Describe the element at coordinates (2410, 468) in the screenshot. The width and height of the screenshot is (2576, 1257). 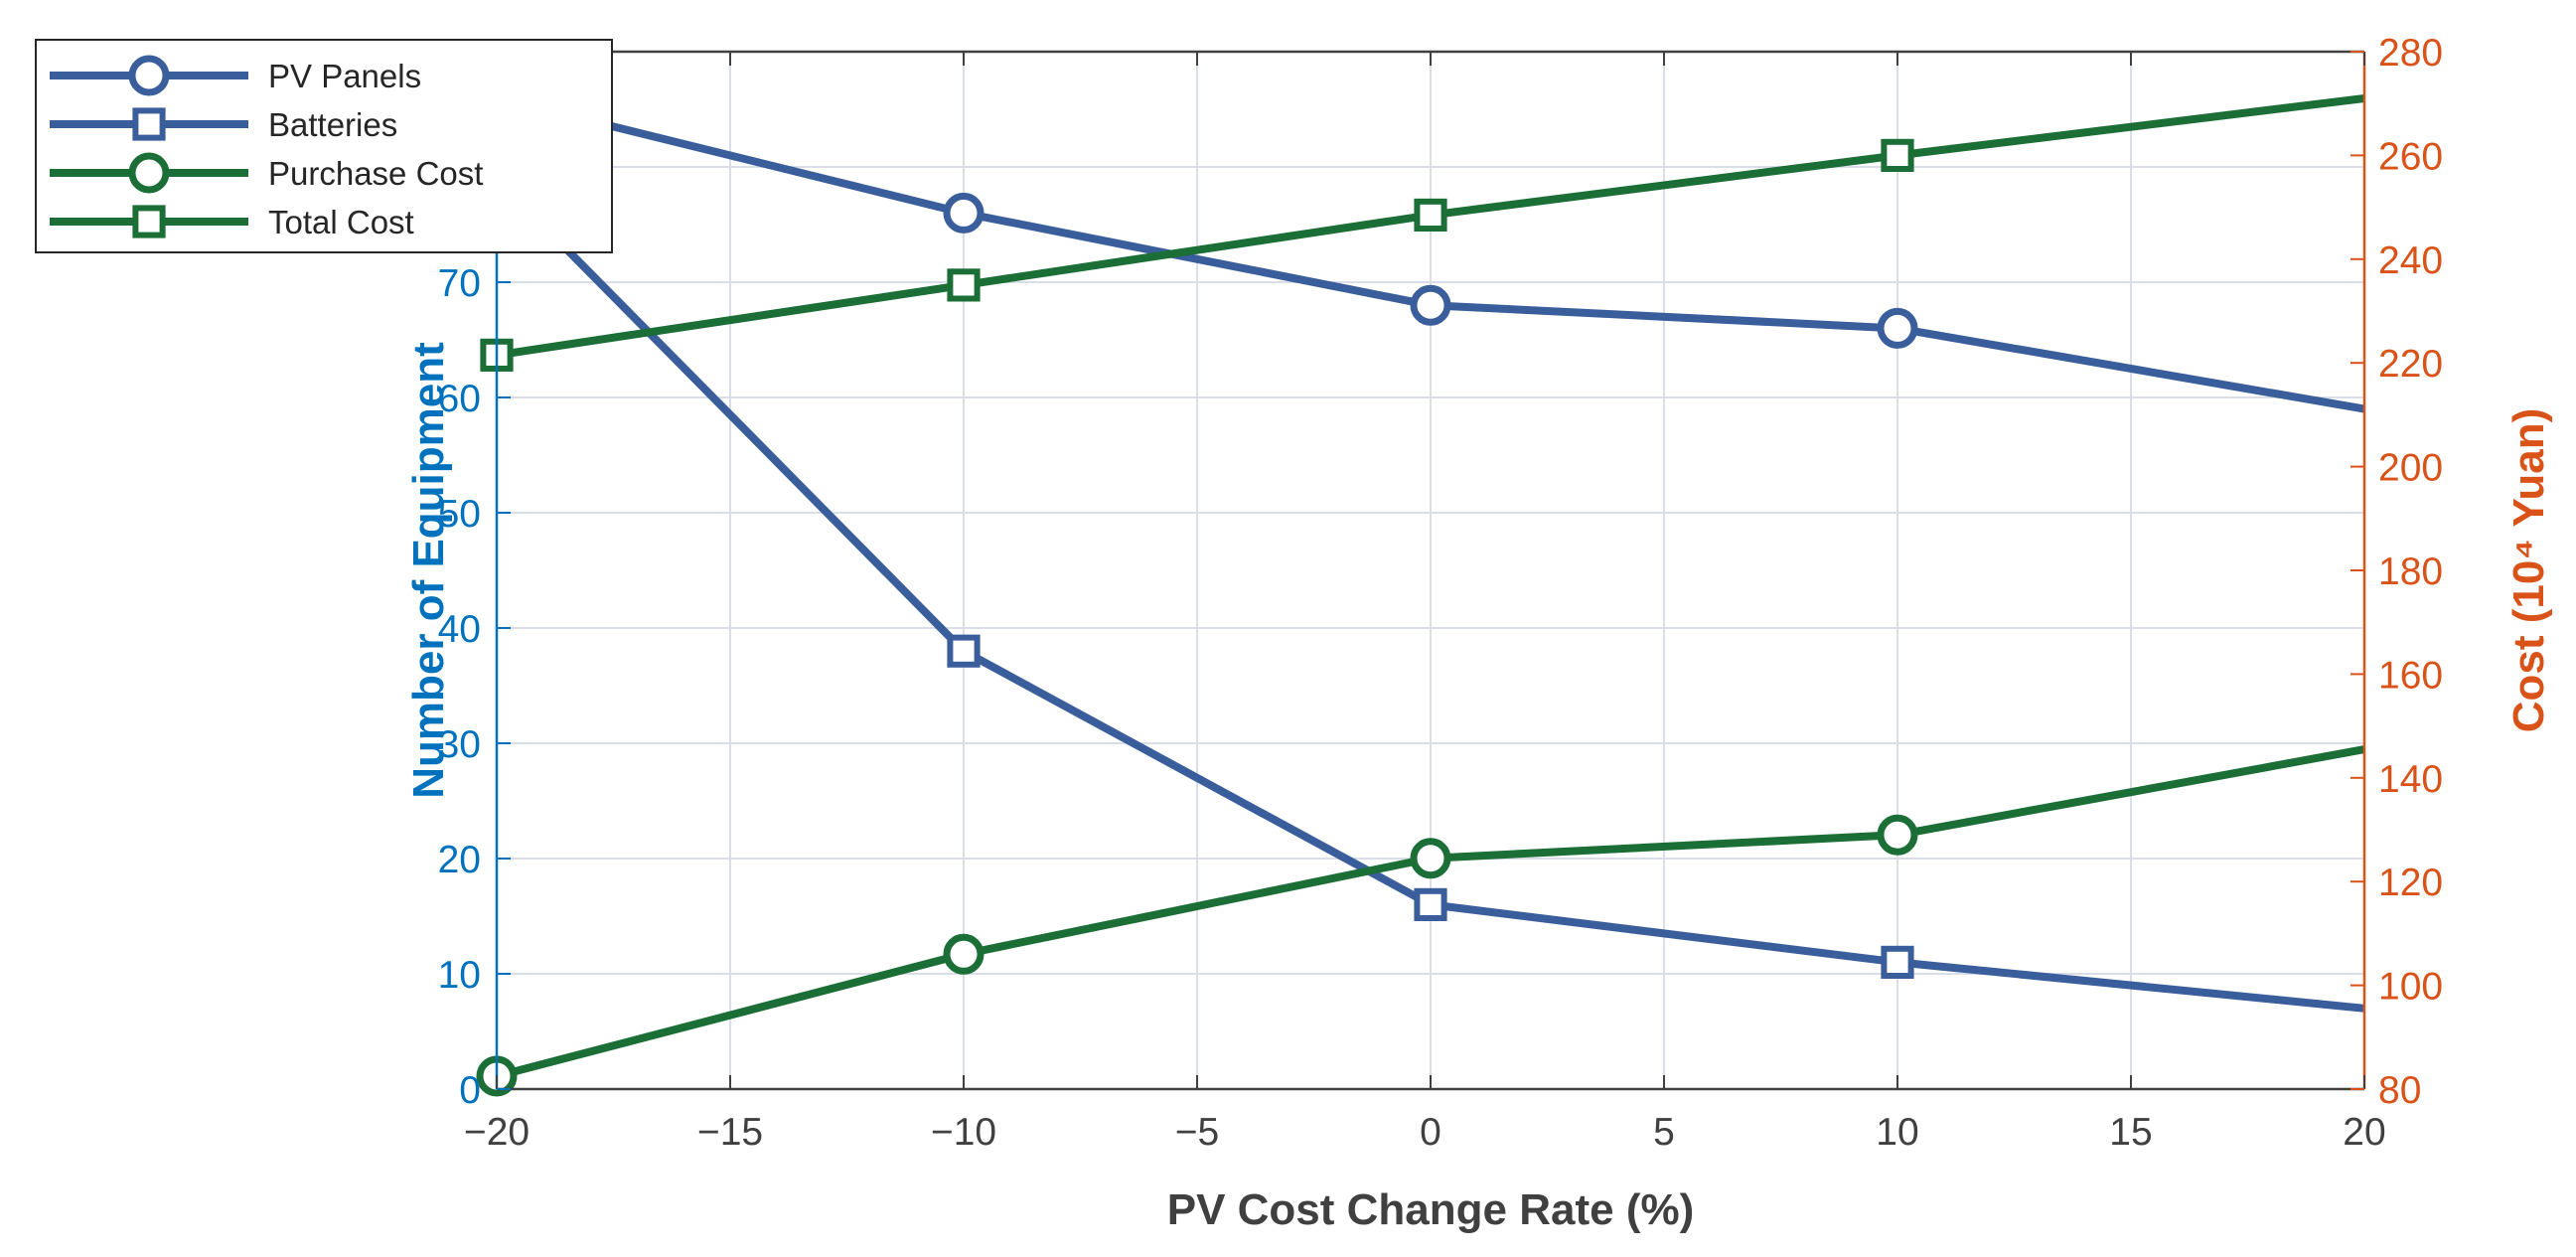
I see `y-right-tick-label: 200` at that location.